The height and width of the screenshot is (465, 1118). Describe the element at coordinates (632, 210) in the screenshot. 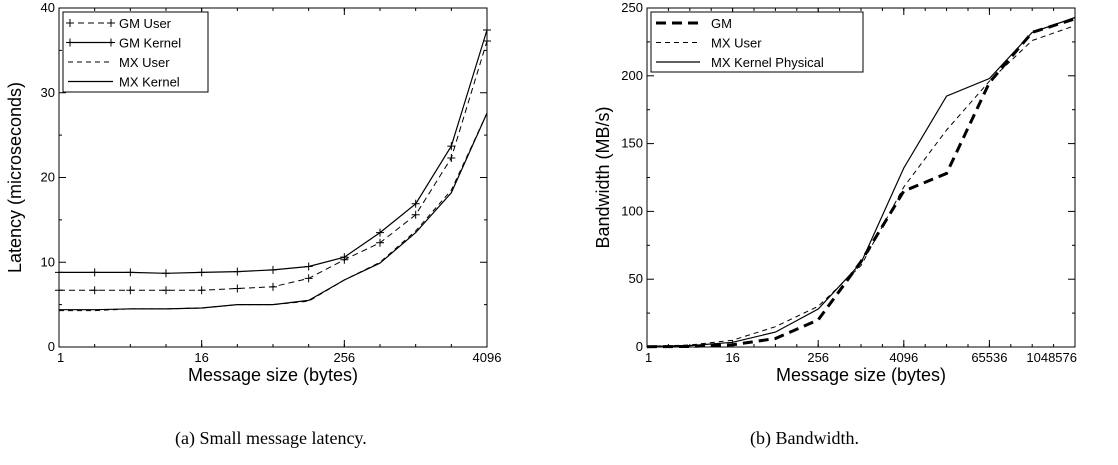

I see `y-tick-label: 100` at that location.